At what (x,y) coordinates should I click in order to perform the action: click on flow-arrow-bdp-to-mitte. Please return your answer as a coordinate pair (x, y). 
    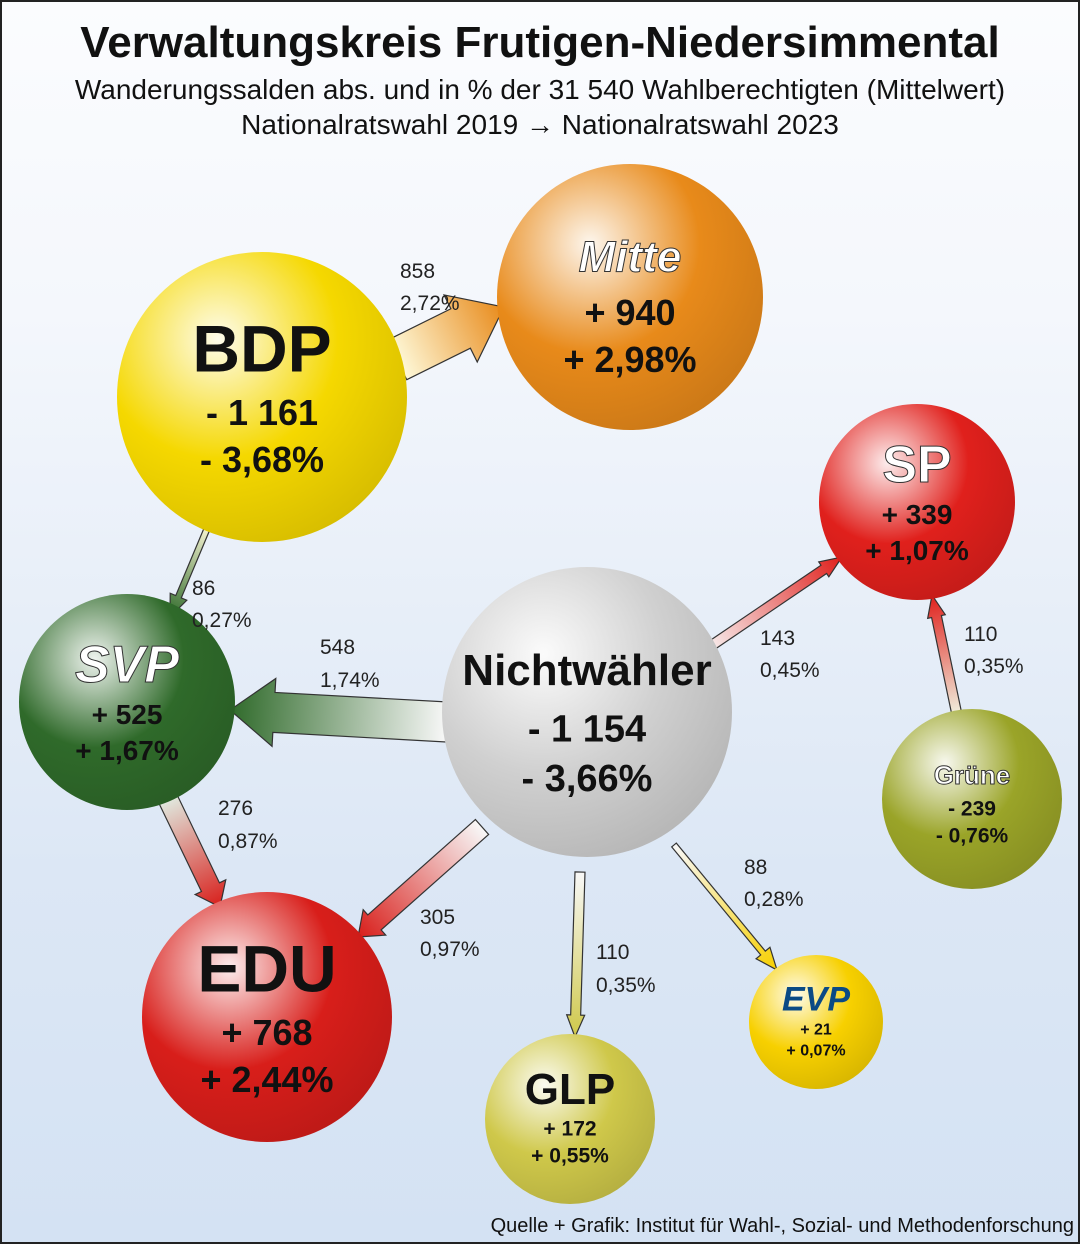
    Looking at the image, I should click on (445, 337).